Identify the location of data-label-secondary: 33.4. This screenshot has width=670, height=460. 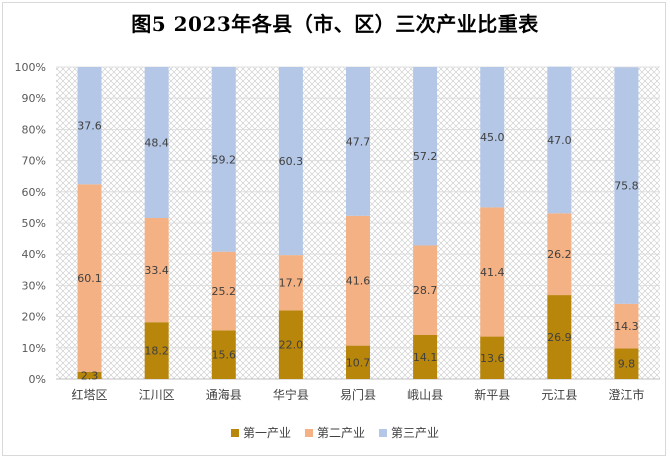
(156, 270).